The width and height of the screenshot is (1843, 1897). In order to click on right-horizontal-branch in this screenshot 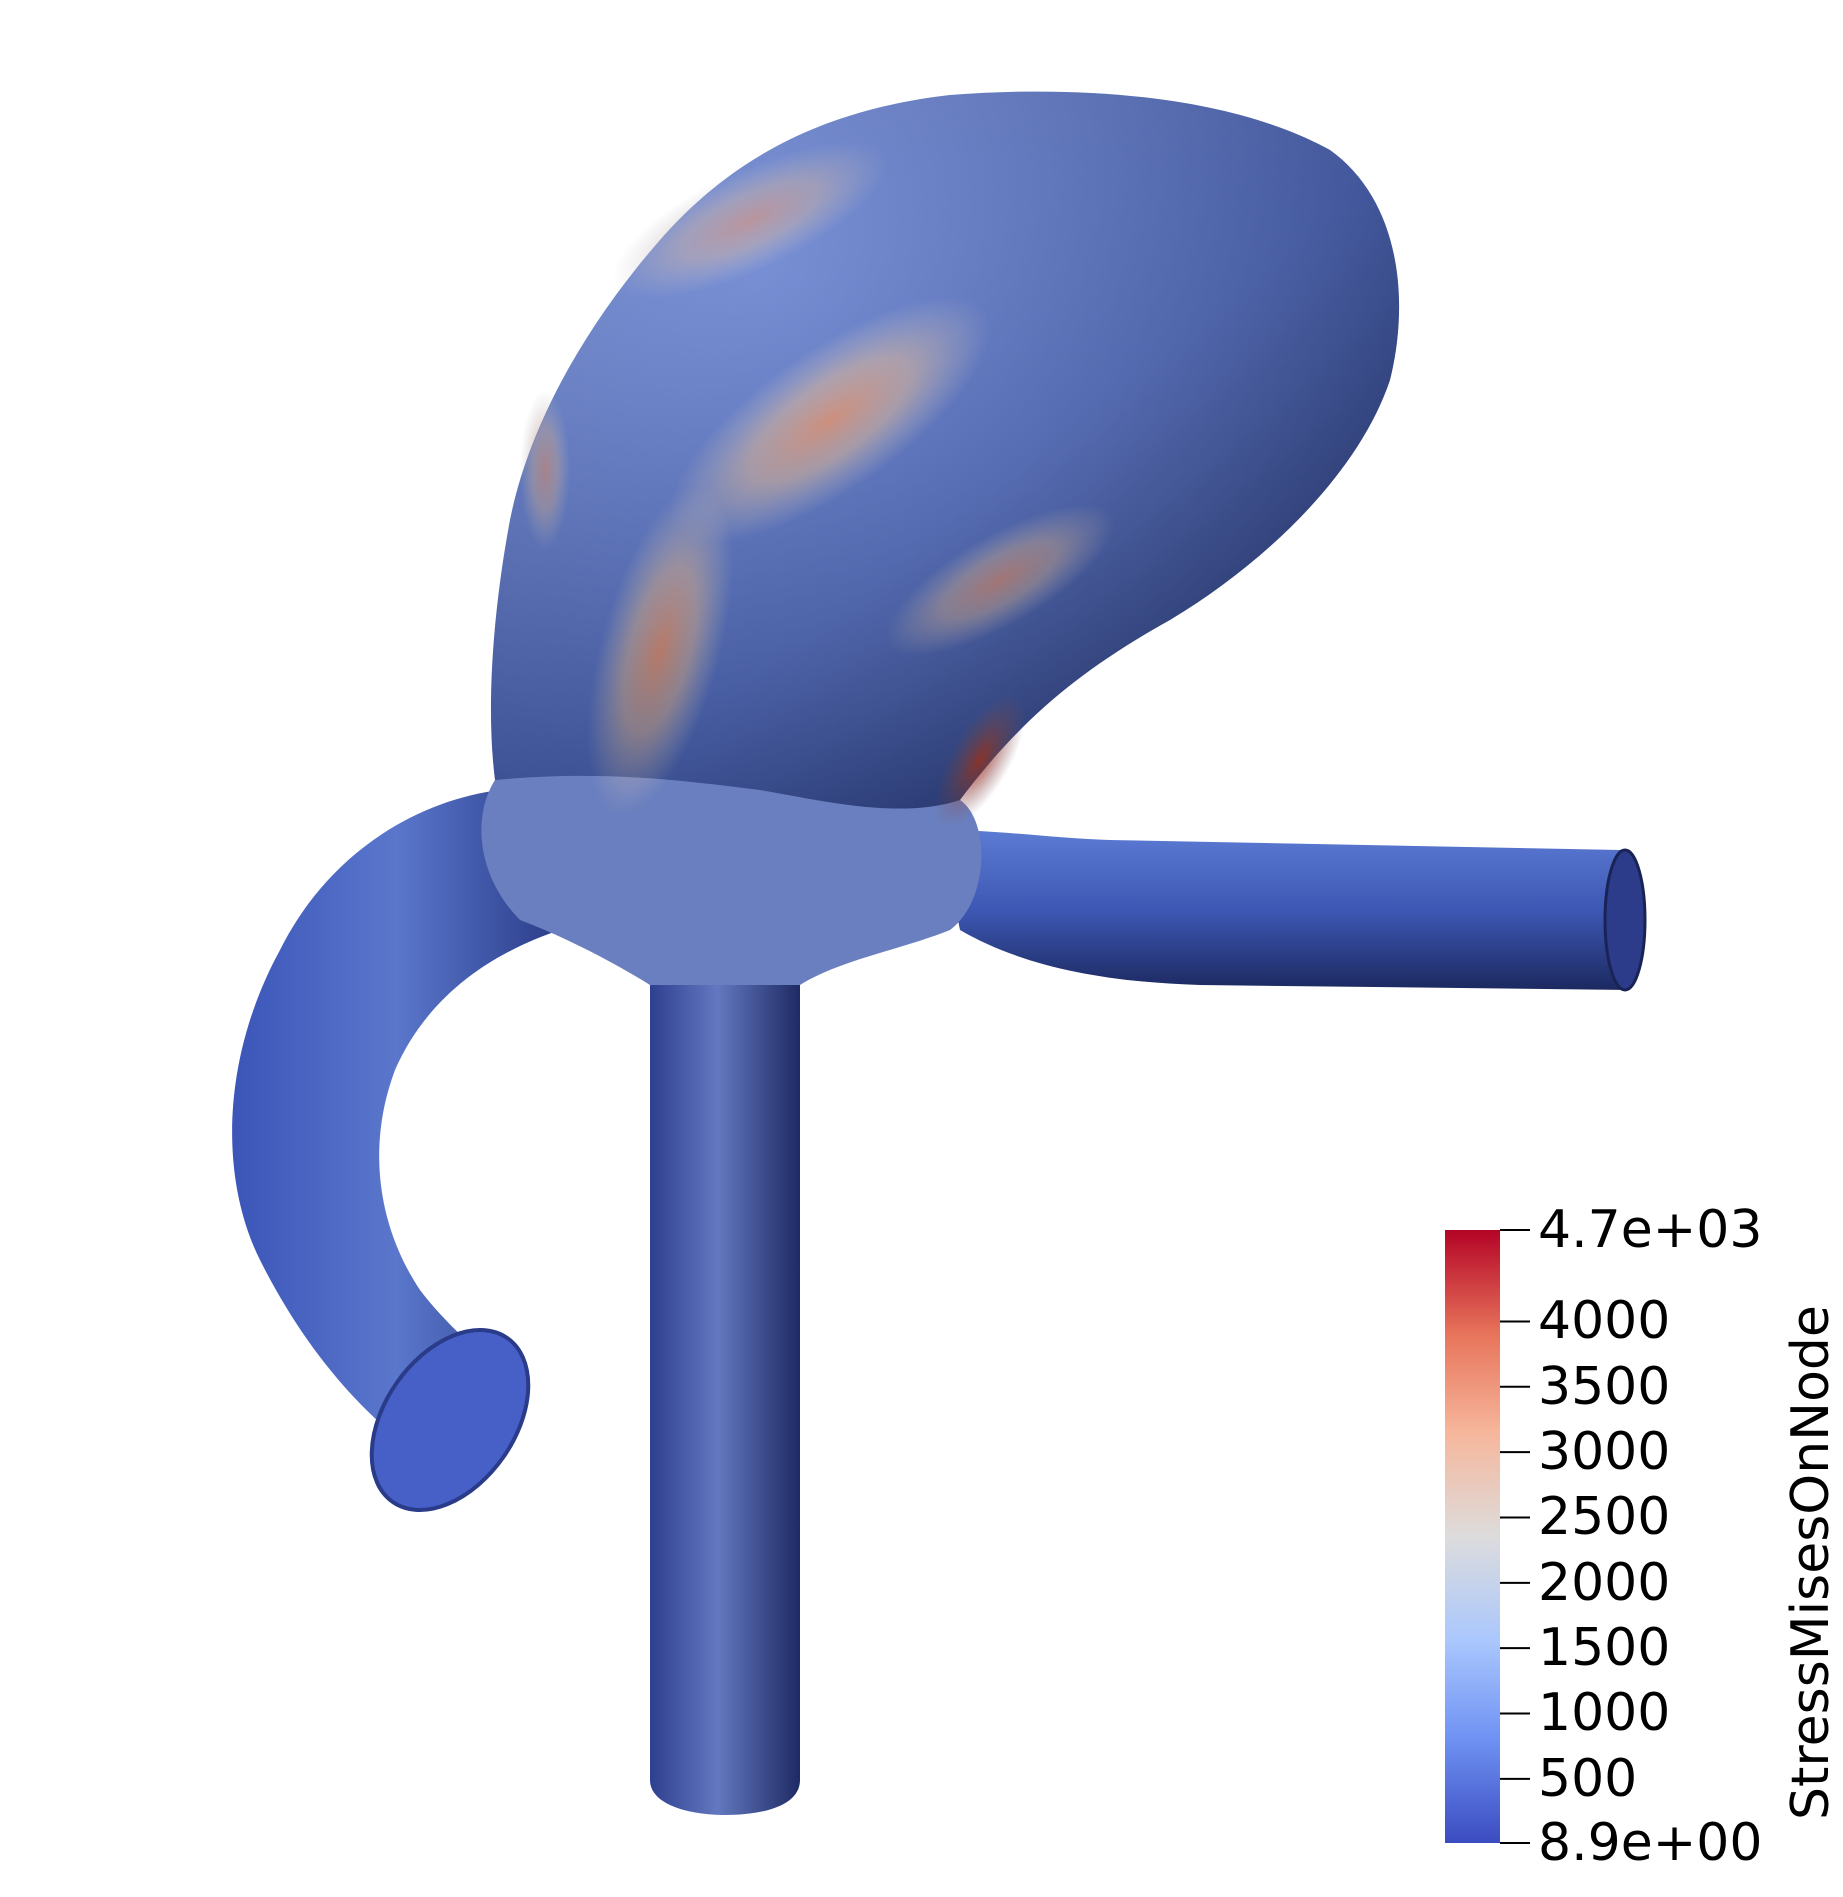, I will do `click(1285, 910)`.